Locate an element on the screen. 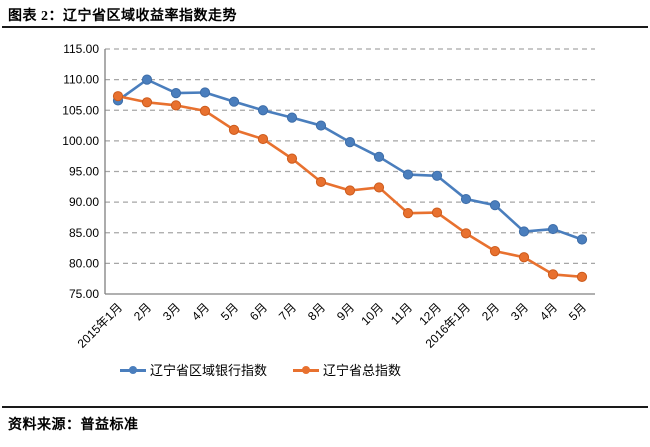 The width and height of the screenshot is (650, 447). svg-text: 90.00 is located at coordinates (84, 202).